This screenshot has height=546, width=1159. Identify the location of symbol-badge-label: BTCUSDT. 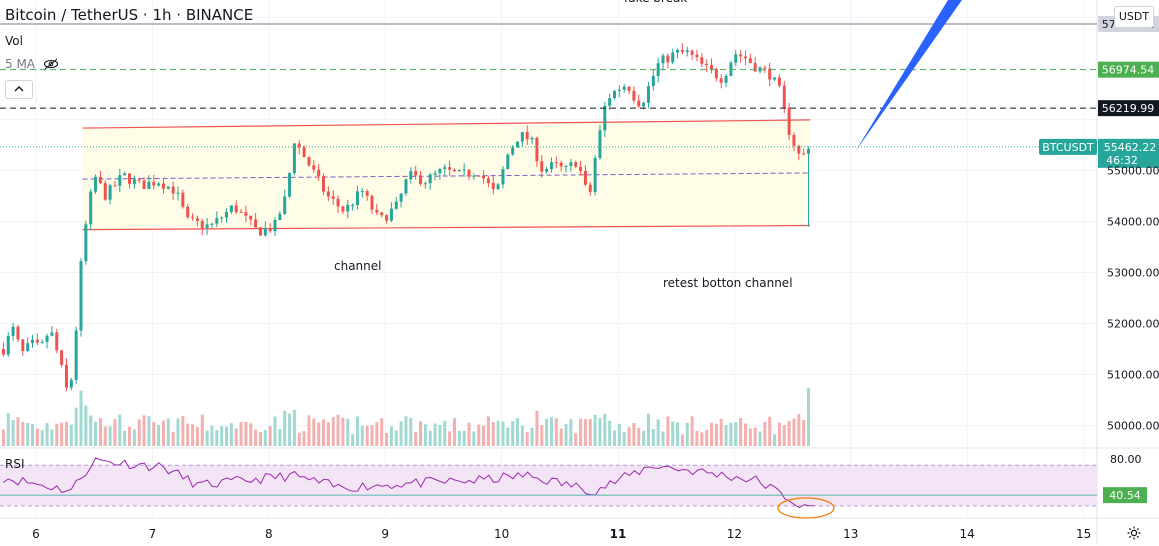
(1068, 147).